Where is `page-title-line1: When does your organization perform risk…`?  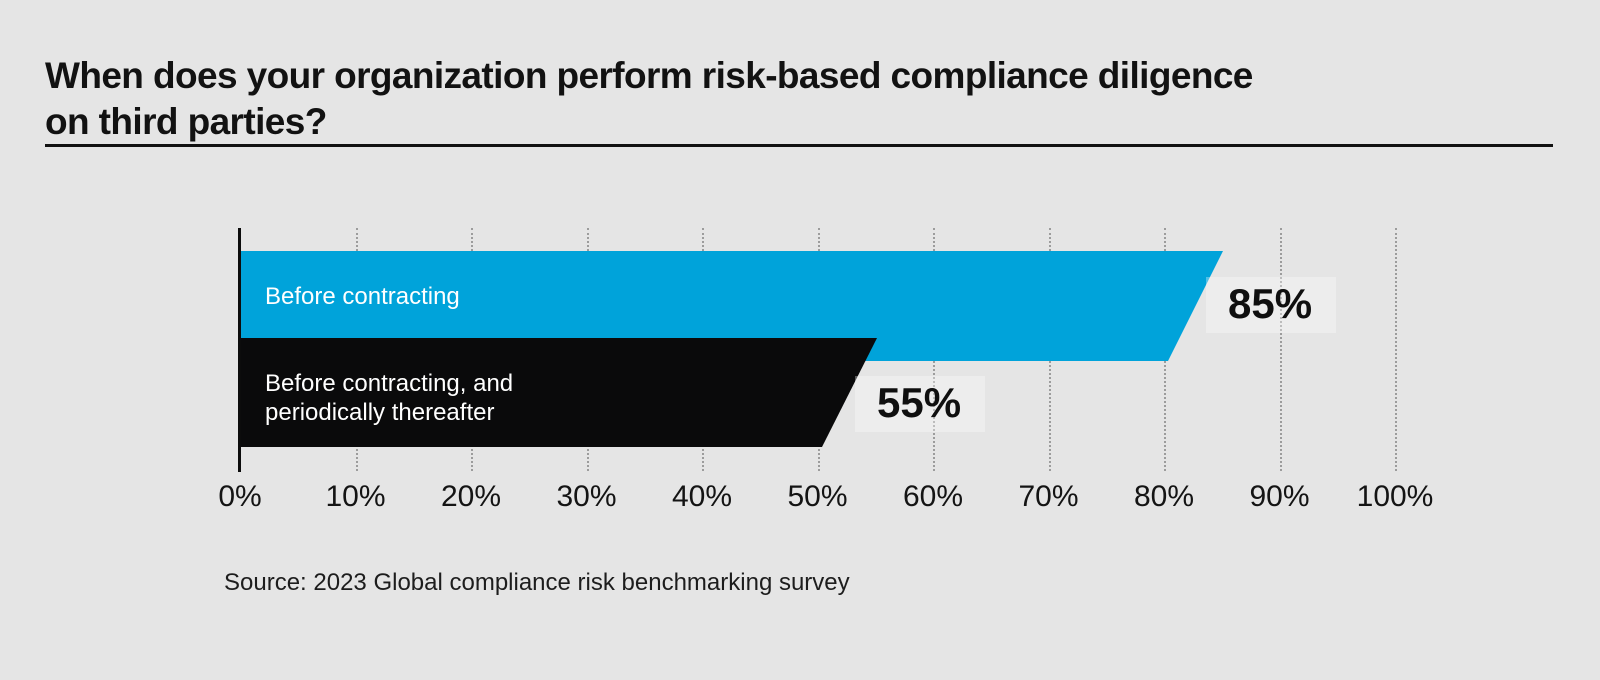
page-title-line1: When does your organization perform risk… is located at coordinates (649, 75).